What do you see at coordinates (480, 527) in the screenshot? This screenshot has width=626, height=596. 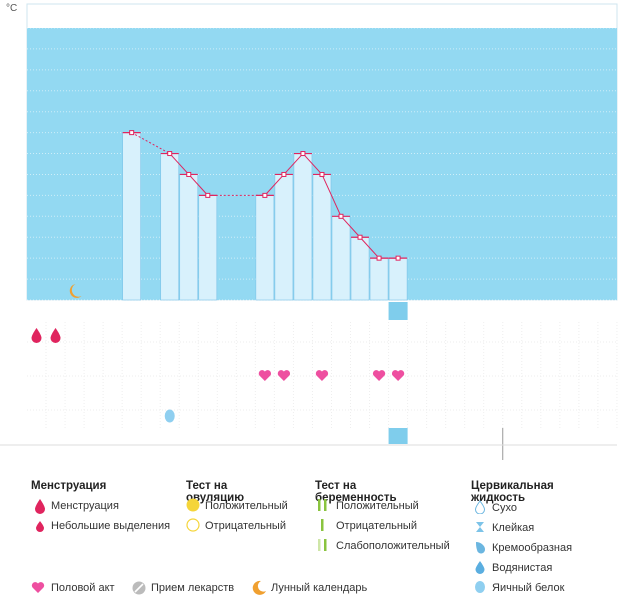 I see `cervical-sticky-icon` at bounding box center [480, 527].